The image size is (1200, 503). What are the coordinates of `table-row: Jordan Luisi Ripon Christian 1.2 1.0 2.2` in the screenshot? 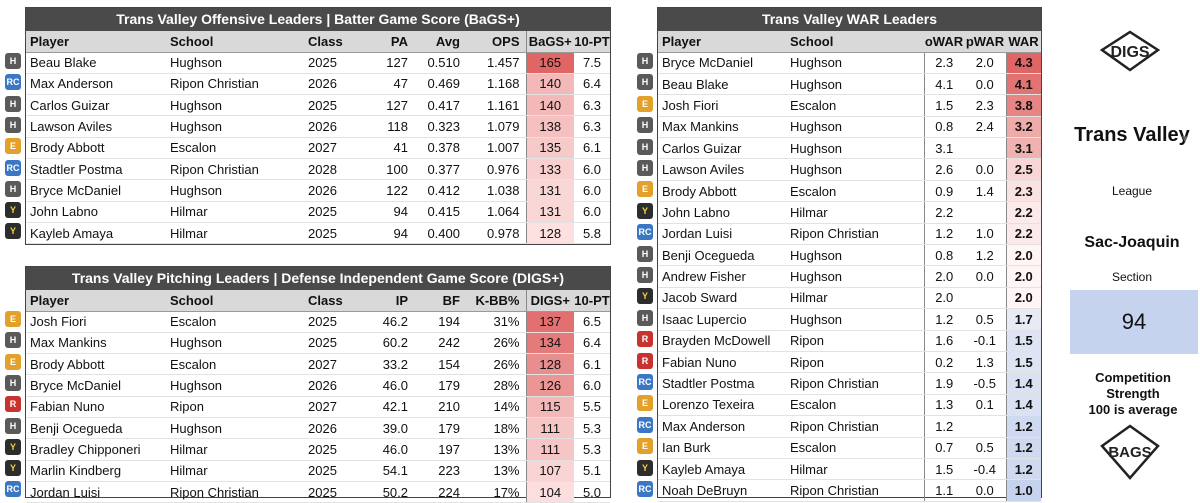 It's located at (849, 234).